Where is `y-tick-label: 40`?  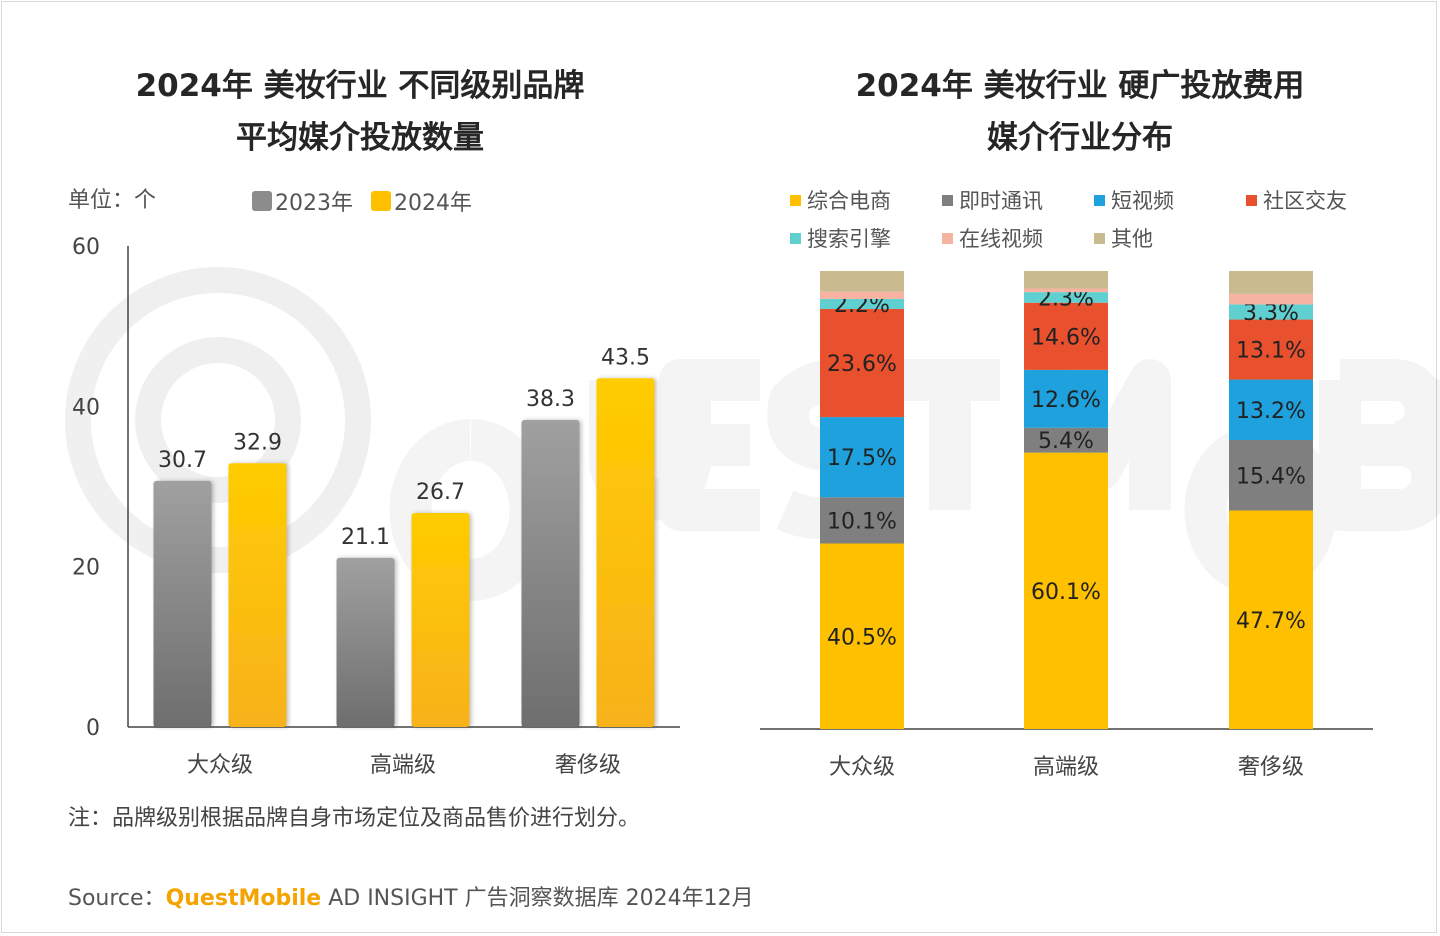
y-tick-label: 40 is located at coordinates (86, 407).